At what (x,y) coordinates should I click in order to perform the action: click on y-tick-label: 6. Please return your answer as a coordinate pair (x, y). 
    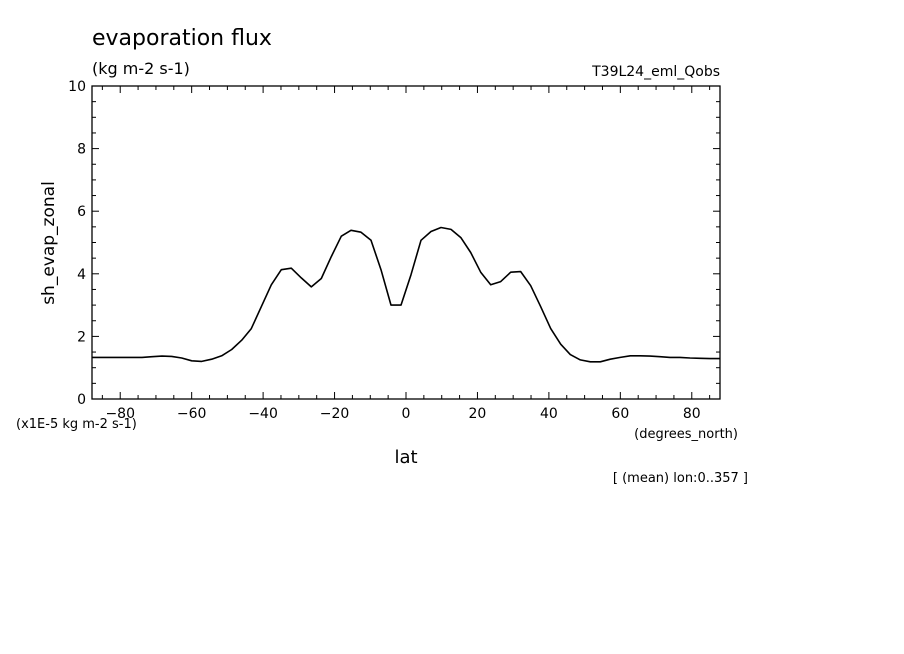
    Looking at the image, I should click on (81, 212).